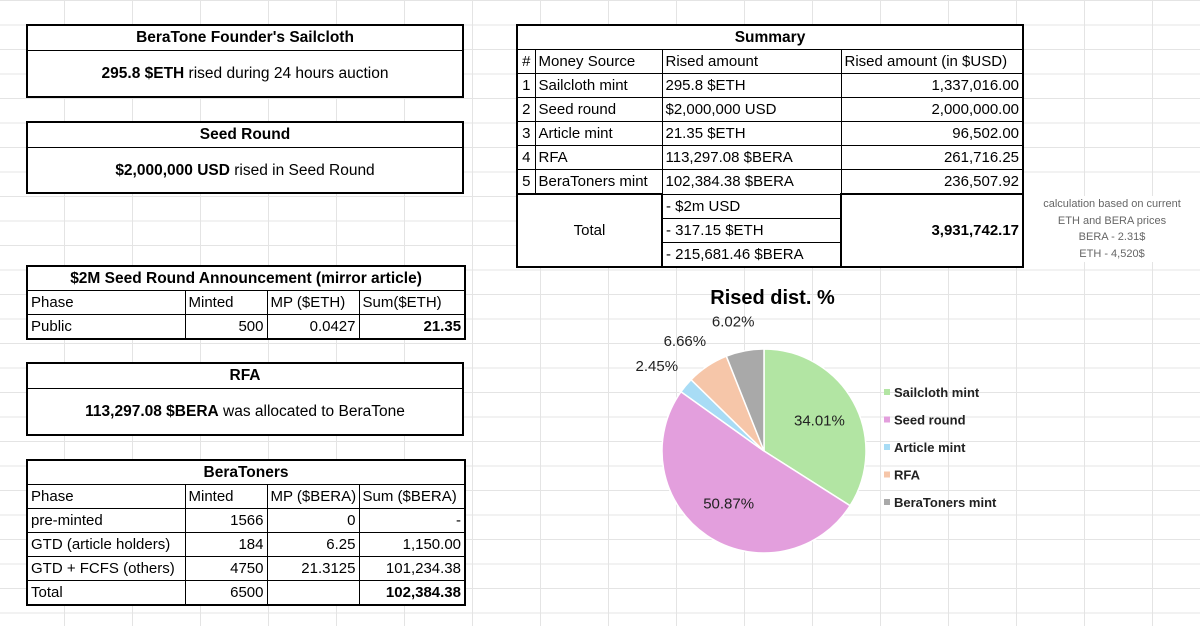 The height and width of the screenshot is (626, 1200). What do you see at coordinates (1112, 220) in the screenshot?
I see `price-note-line: ETH and BERA prices` at bounding box center [1112, 220].